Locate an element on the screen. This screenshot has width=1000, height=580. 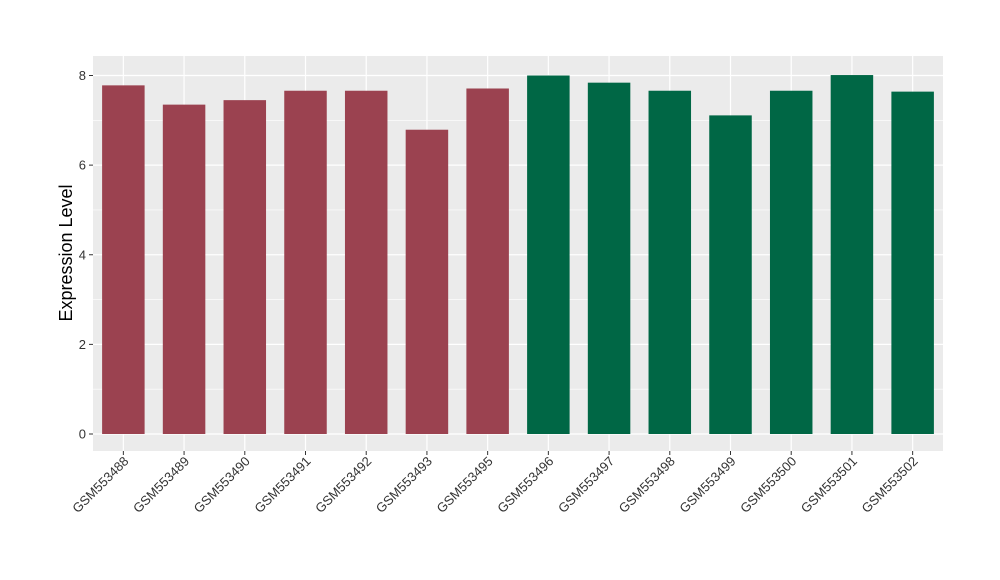
x-tick-label: GSM553493 is located at coordinates (404, 485).